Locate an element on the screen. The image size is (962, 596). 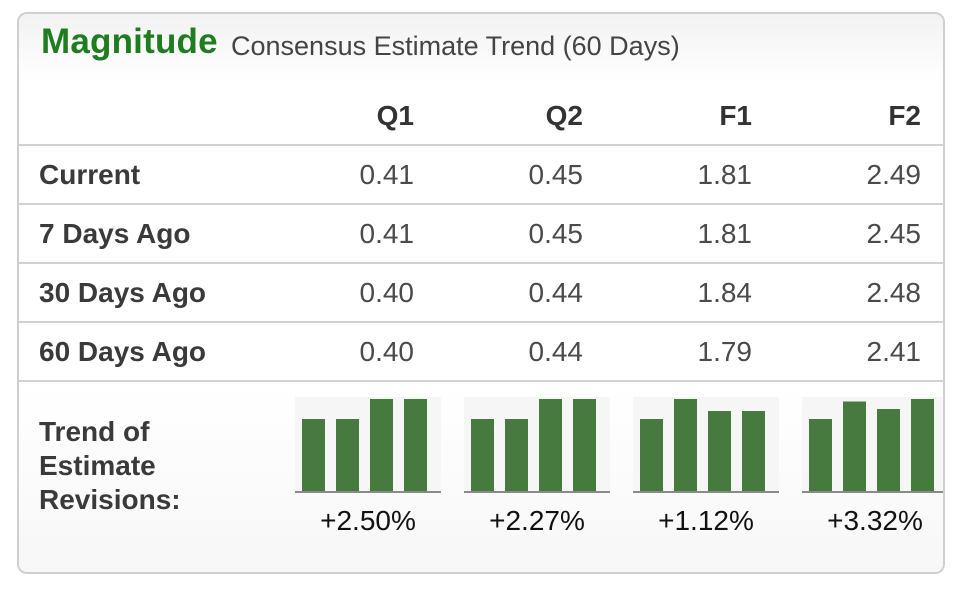
trend-percent-f1: +1.12% is located at coordinates (706, 520).